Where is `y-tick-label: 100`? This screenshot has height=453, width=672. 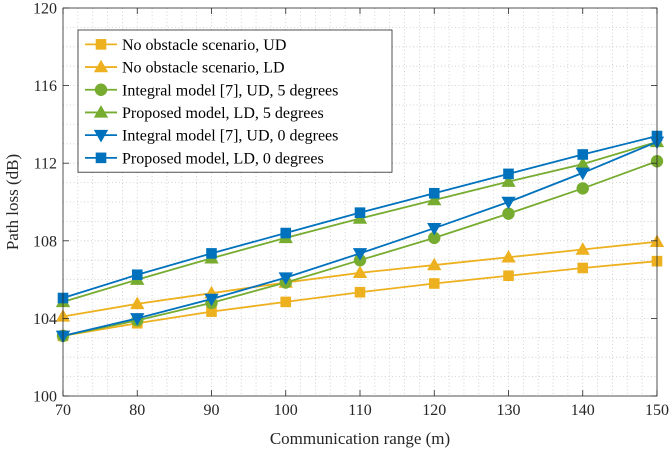
y-tick-label: 100 is located at coordinates (45, 397).